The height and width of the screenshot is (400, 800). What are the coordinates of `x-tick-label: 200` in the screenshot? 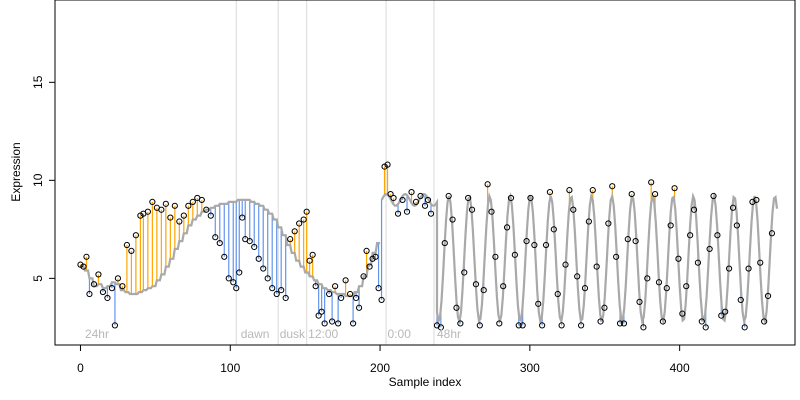 It's located at (380, 368).